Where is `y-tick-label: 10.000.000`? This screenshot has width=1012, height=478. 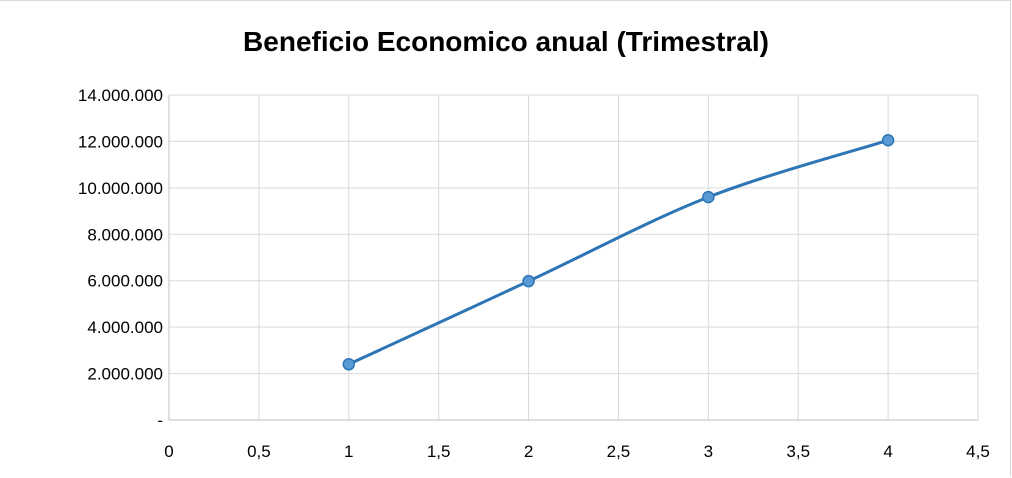
y-tick-label: 10.000.000 is located at coordinates (120, 188).